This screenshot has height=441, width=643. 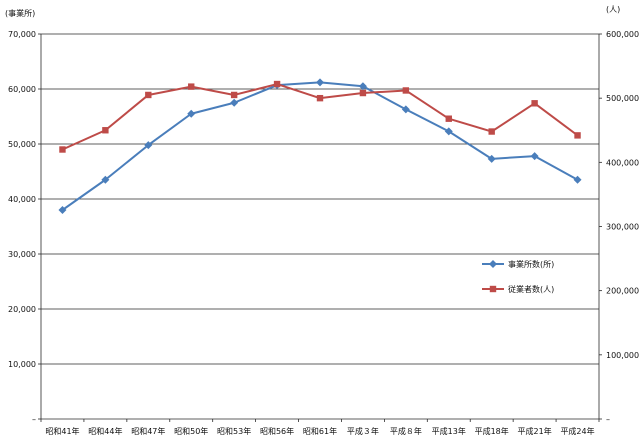 I want to click on left-tick-label: 20,000, so click(x=22, y=309).